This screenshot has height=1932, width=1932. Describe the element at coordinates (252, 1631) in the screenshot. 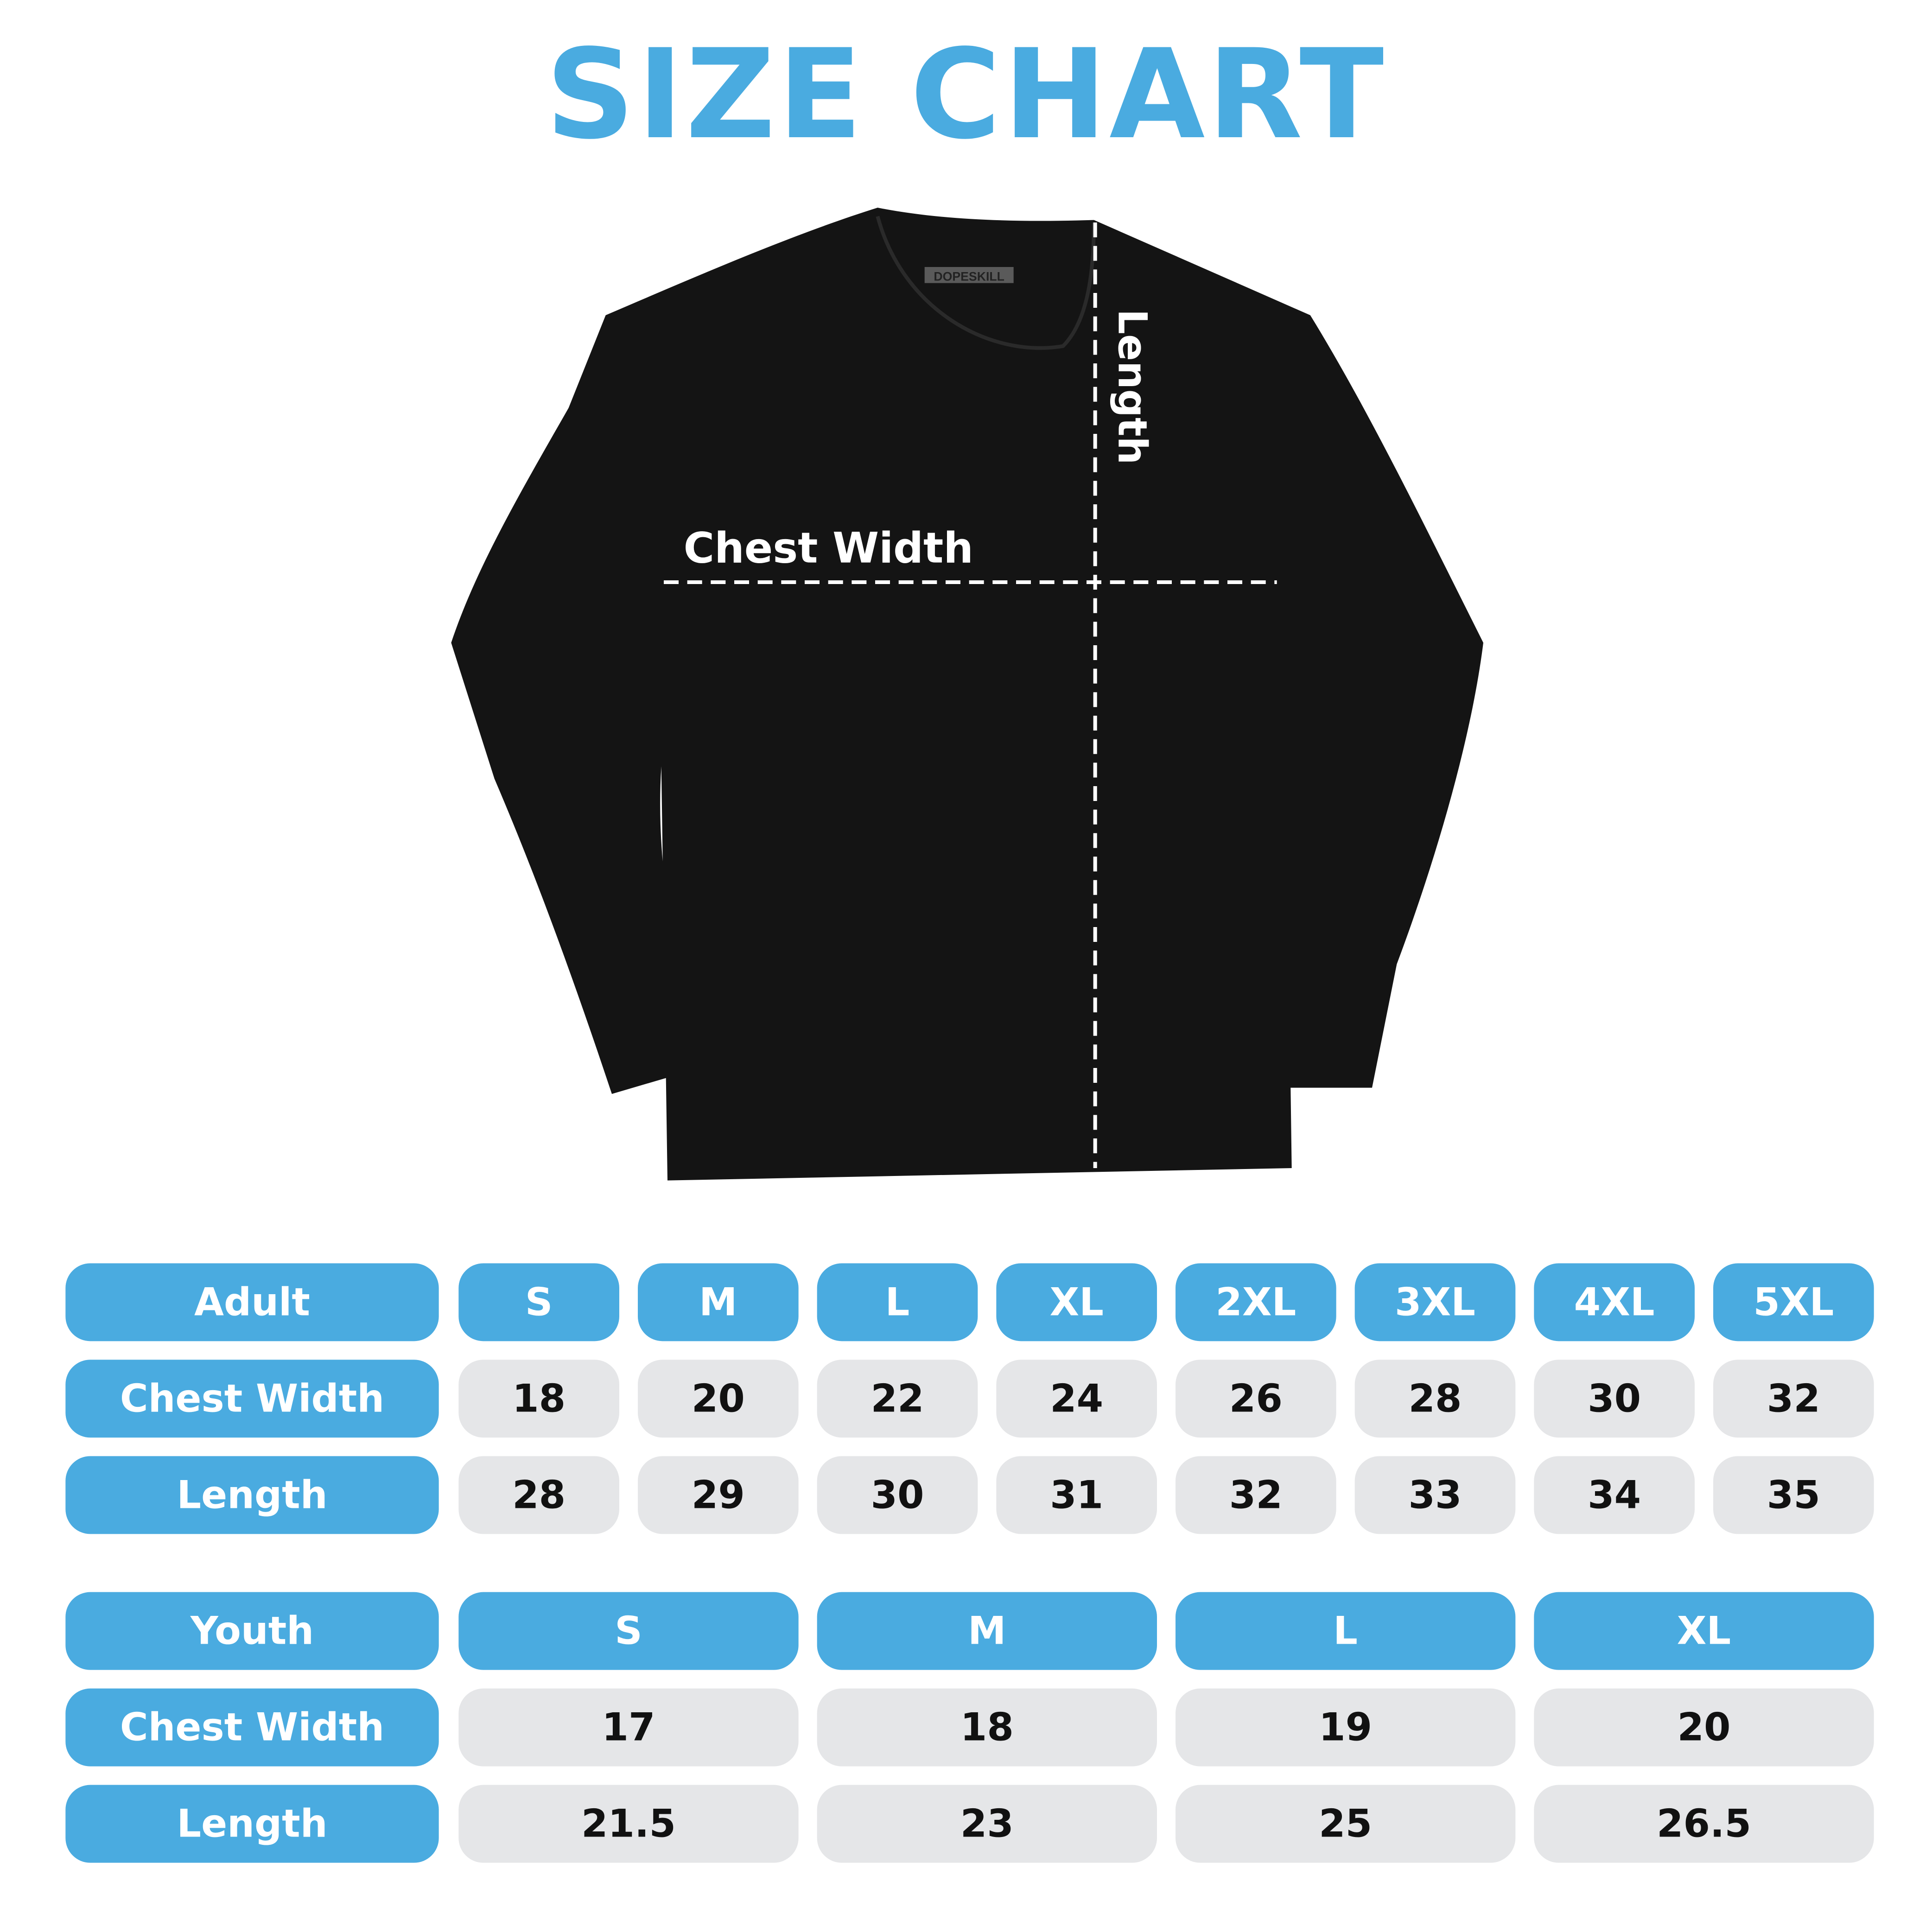

I see `youth-header-label: Youth` at that location.